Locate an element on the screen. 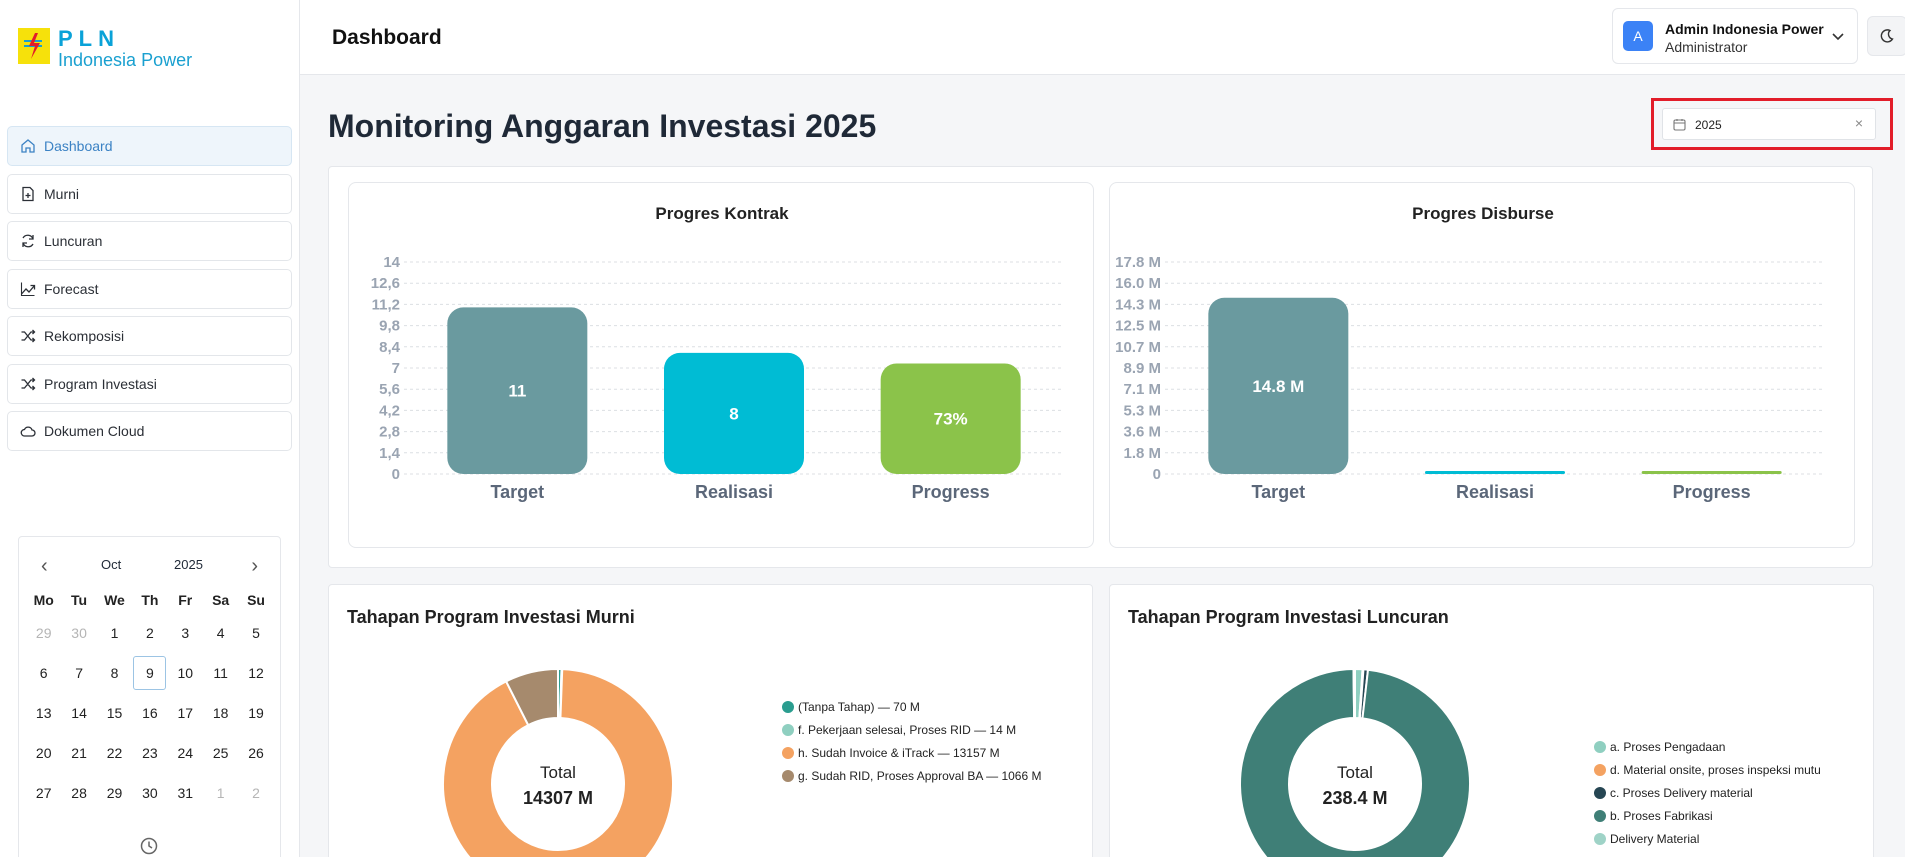  sidebar-item-dashboard: Dashboard is located at coordinates (149, 146).